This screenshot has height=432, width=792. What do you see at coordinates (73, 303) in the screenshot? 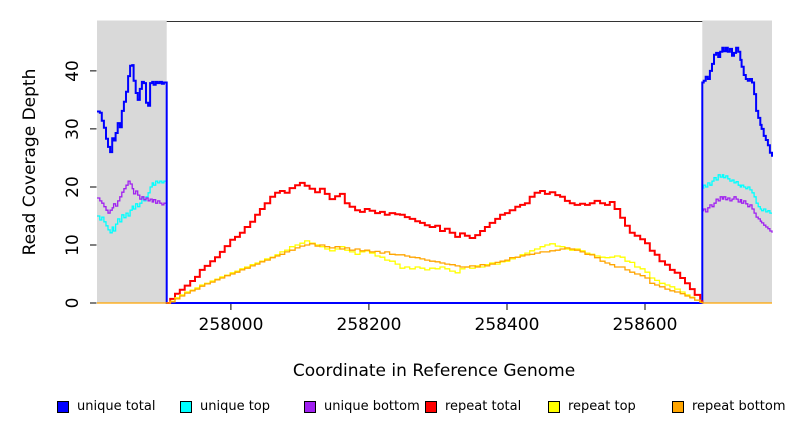
I see `y-tick-label-0: 0` at bounding box center [73, 303].